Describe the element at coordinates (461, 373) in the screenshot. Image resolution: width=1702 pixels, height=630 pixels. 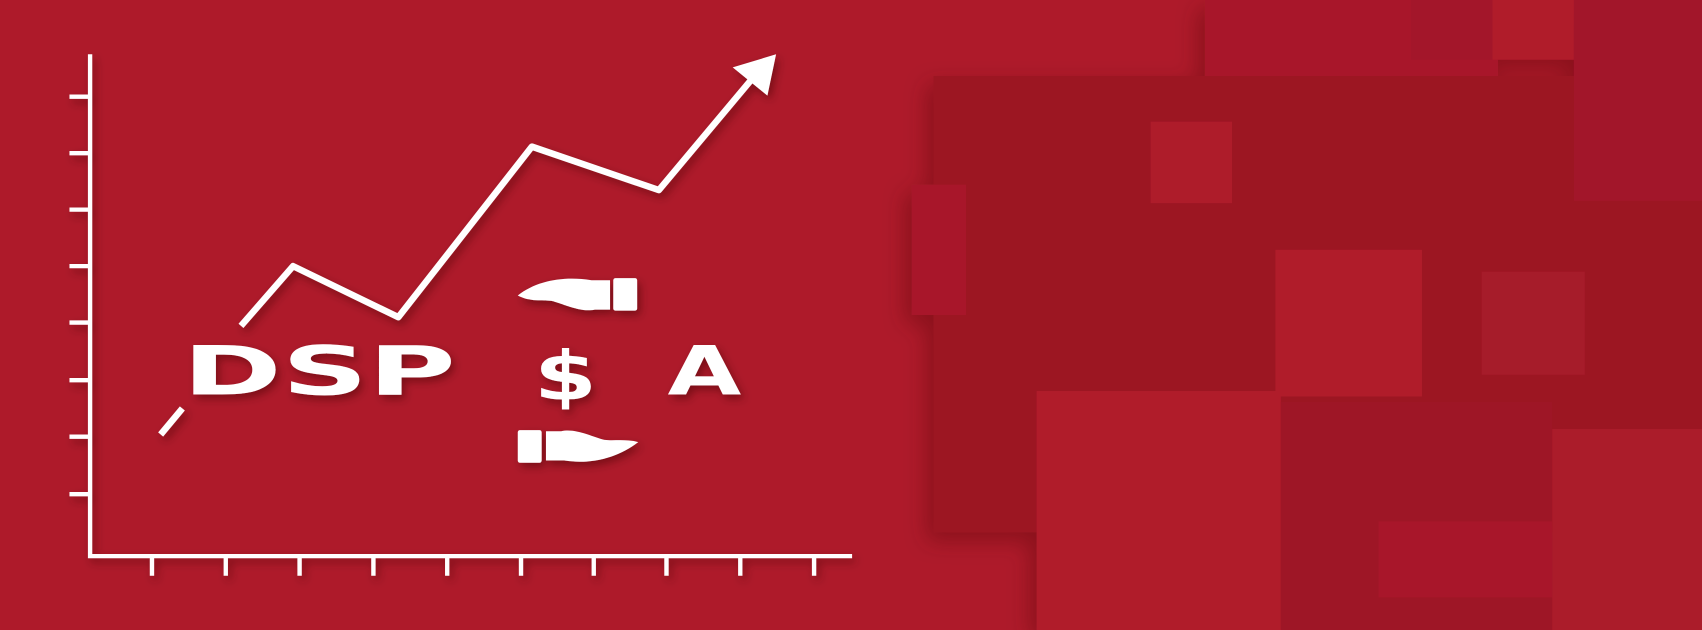
I see `logo: DSP $ A` at that location.